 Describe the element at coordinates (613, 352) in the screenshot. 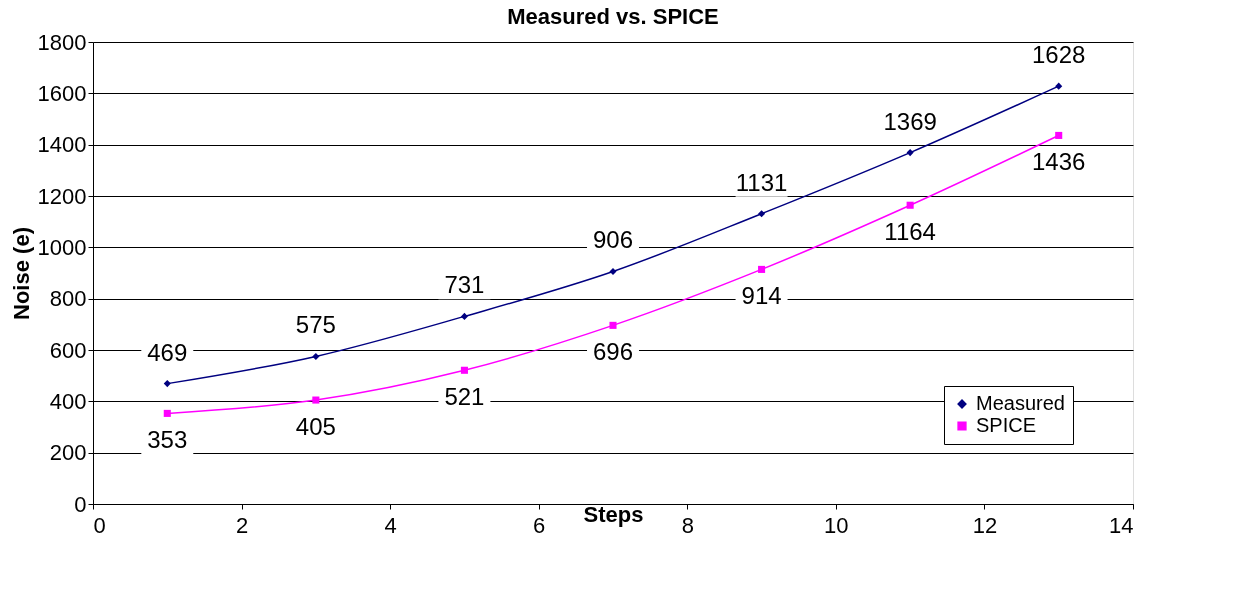

I see `data-label: 696` at that location.